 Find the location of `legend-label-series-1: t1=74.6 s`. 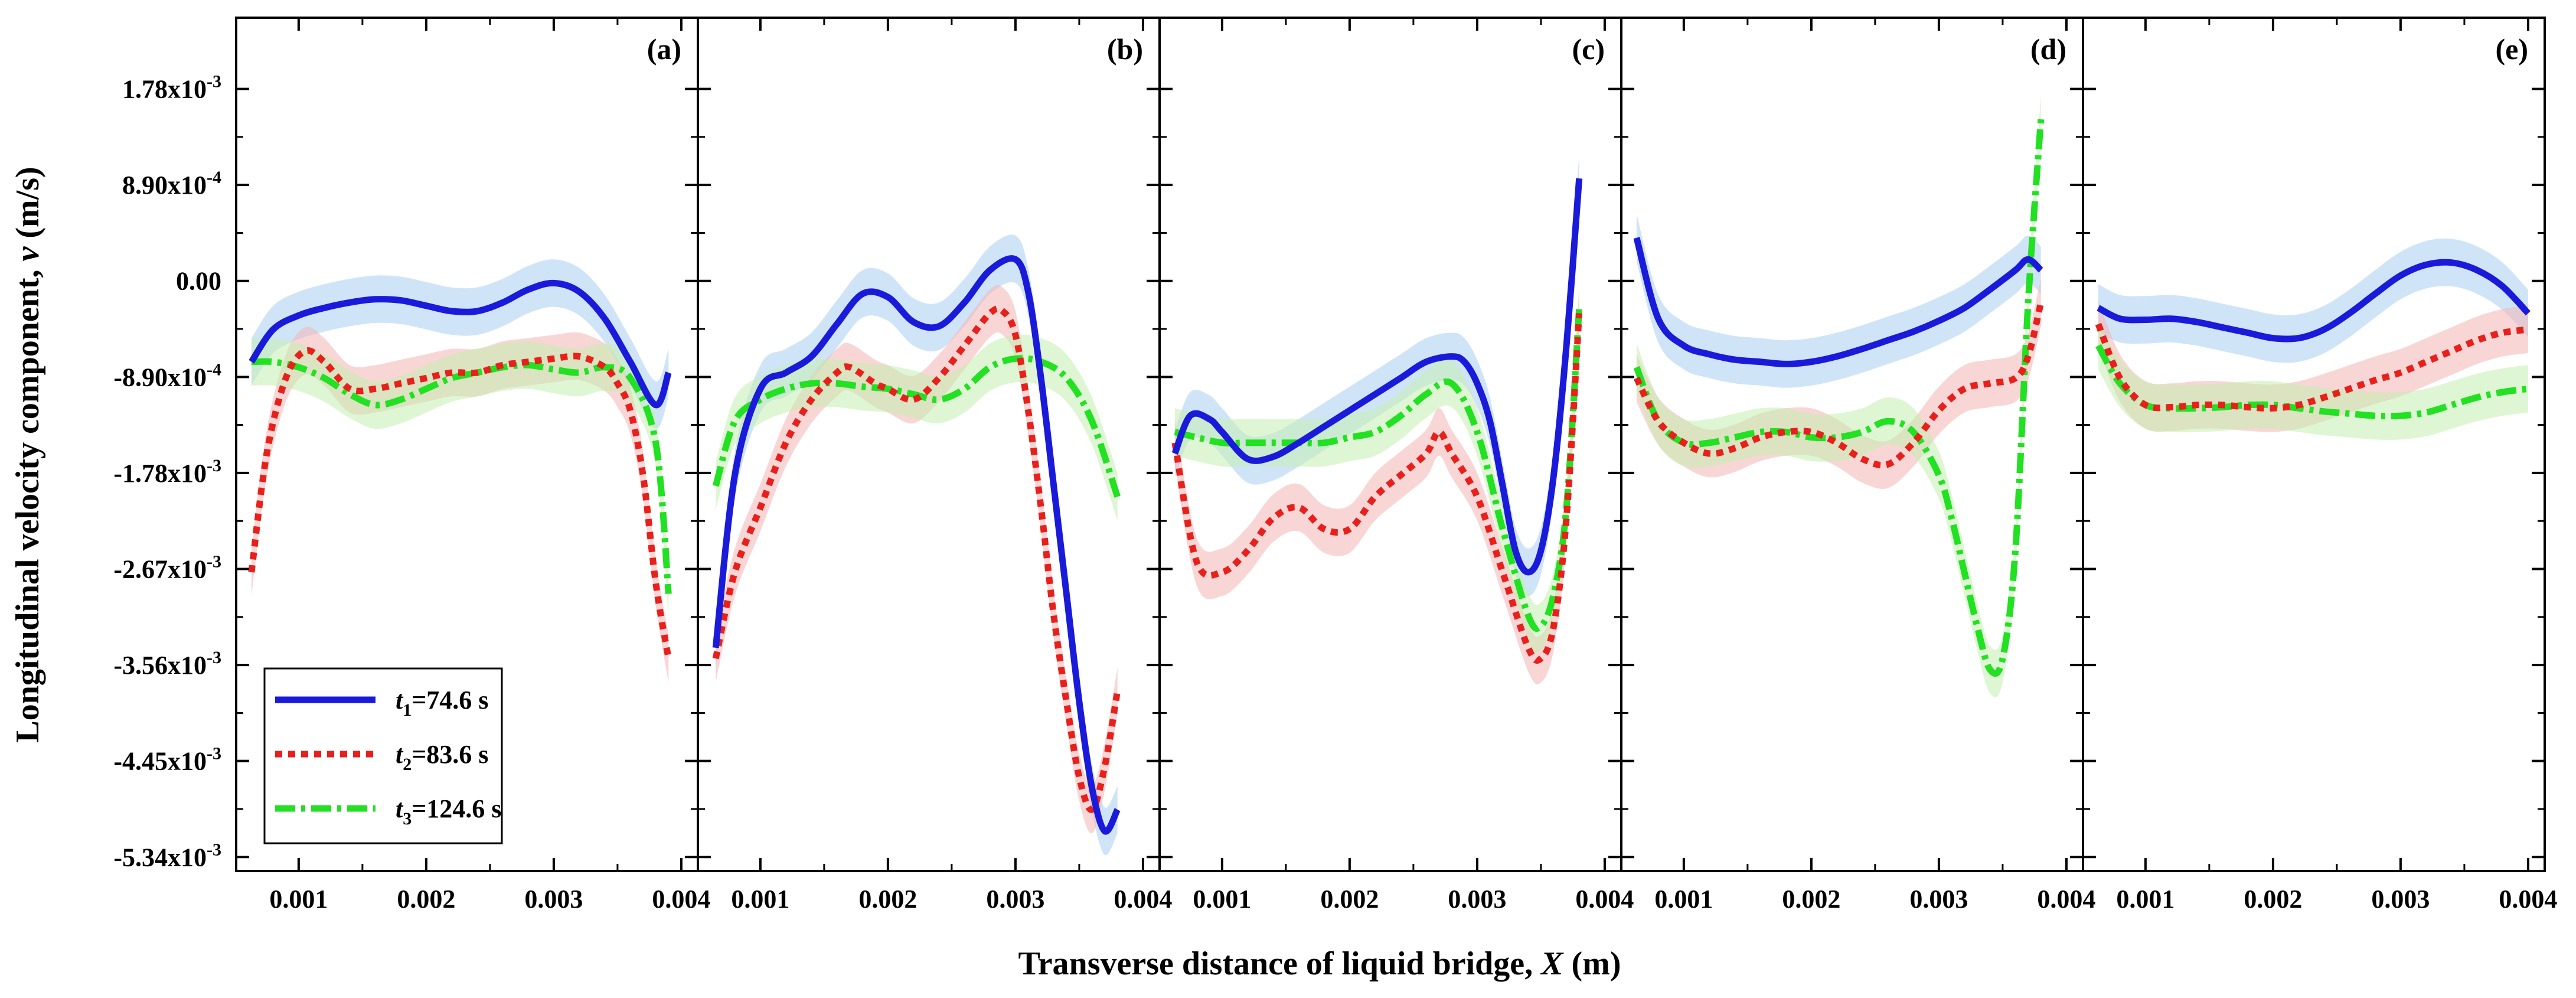

legend-label-series-1: t1=74.6 s is located at coordinates (442, 703).